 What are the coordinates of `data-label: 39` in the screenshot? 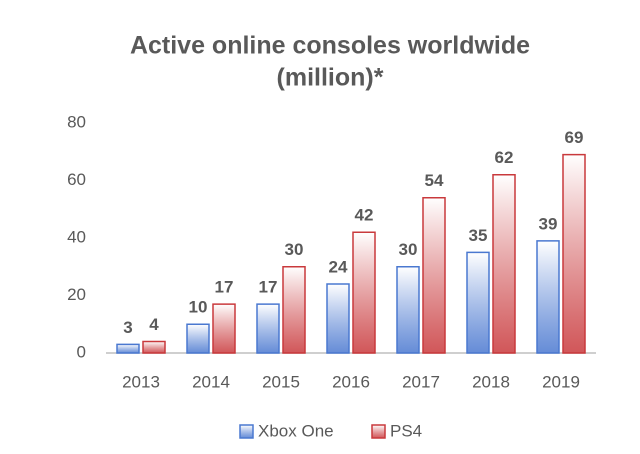 It's located at (548, 223).